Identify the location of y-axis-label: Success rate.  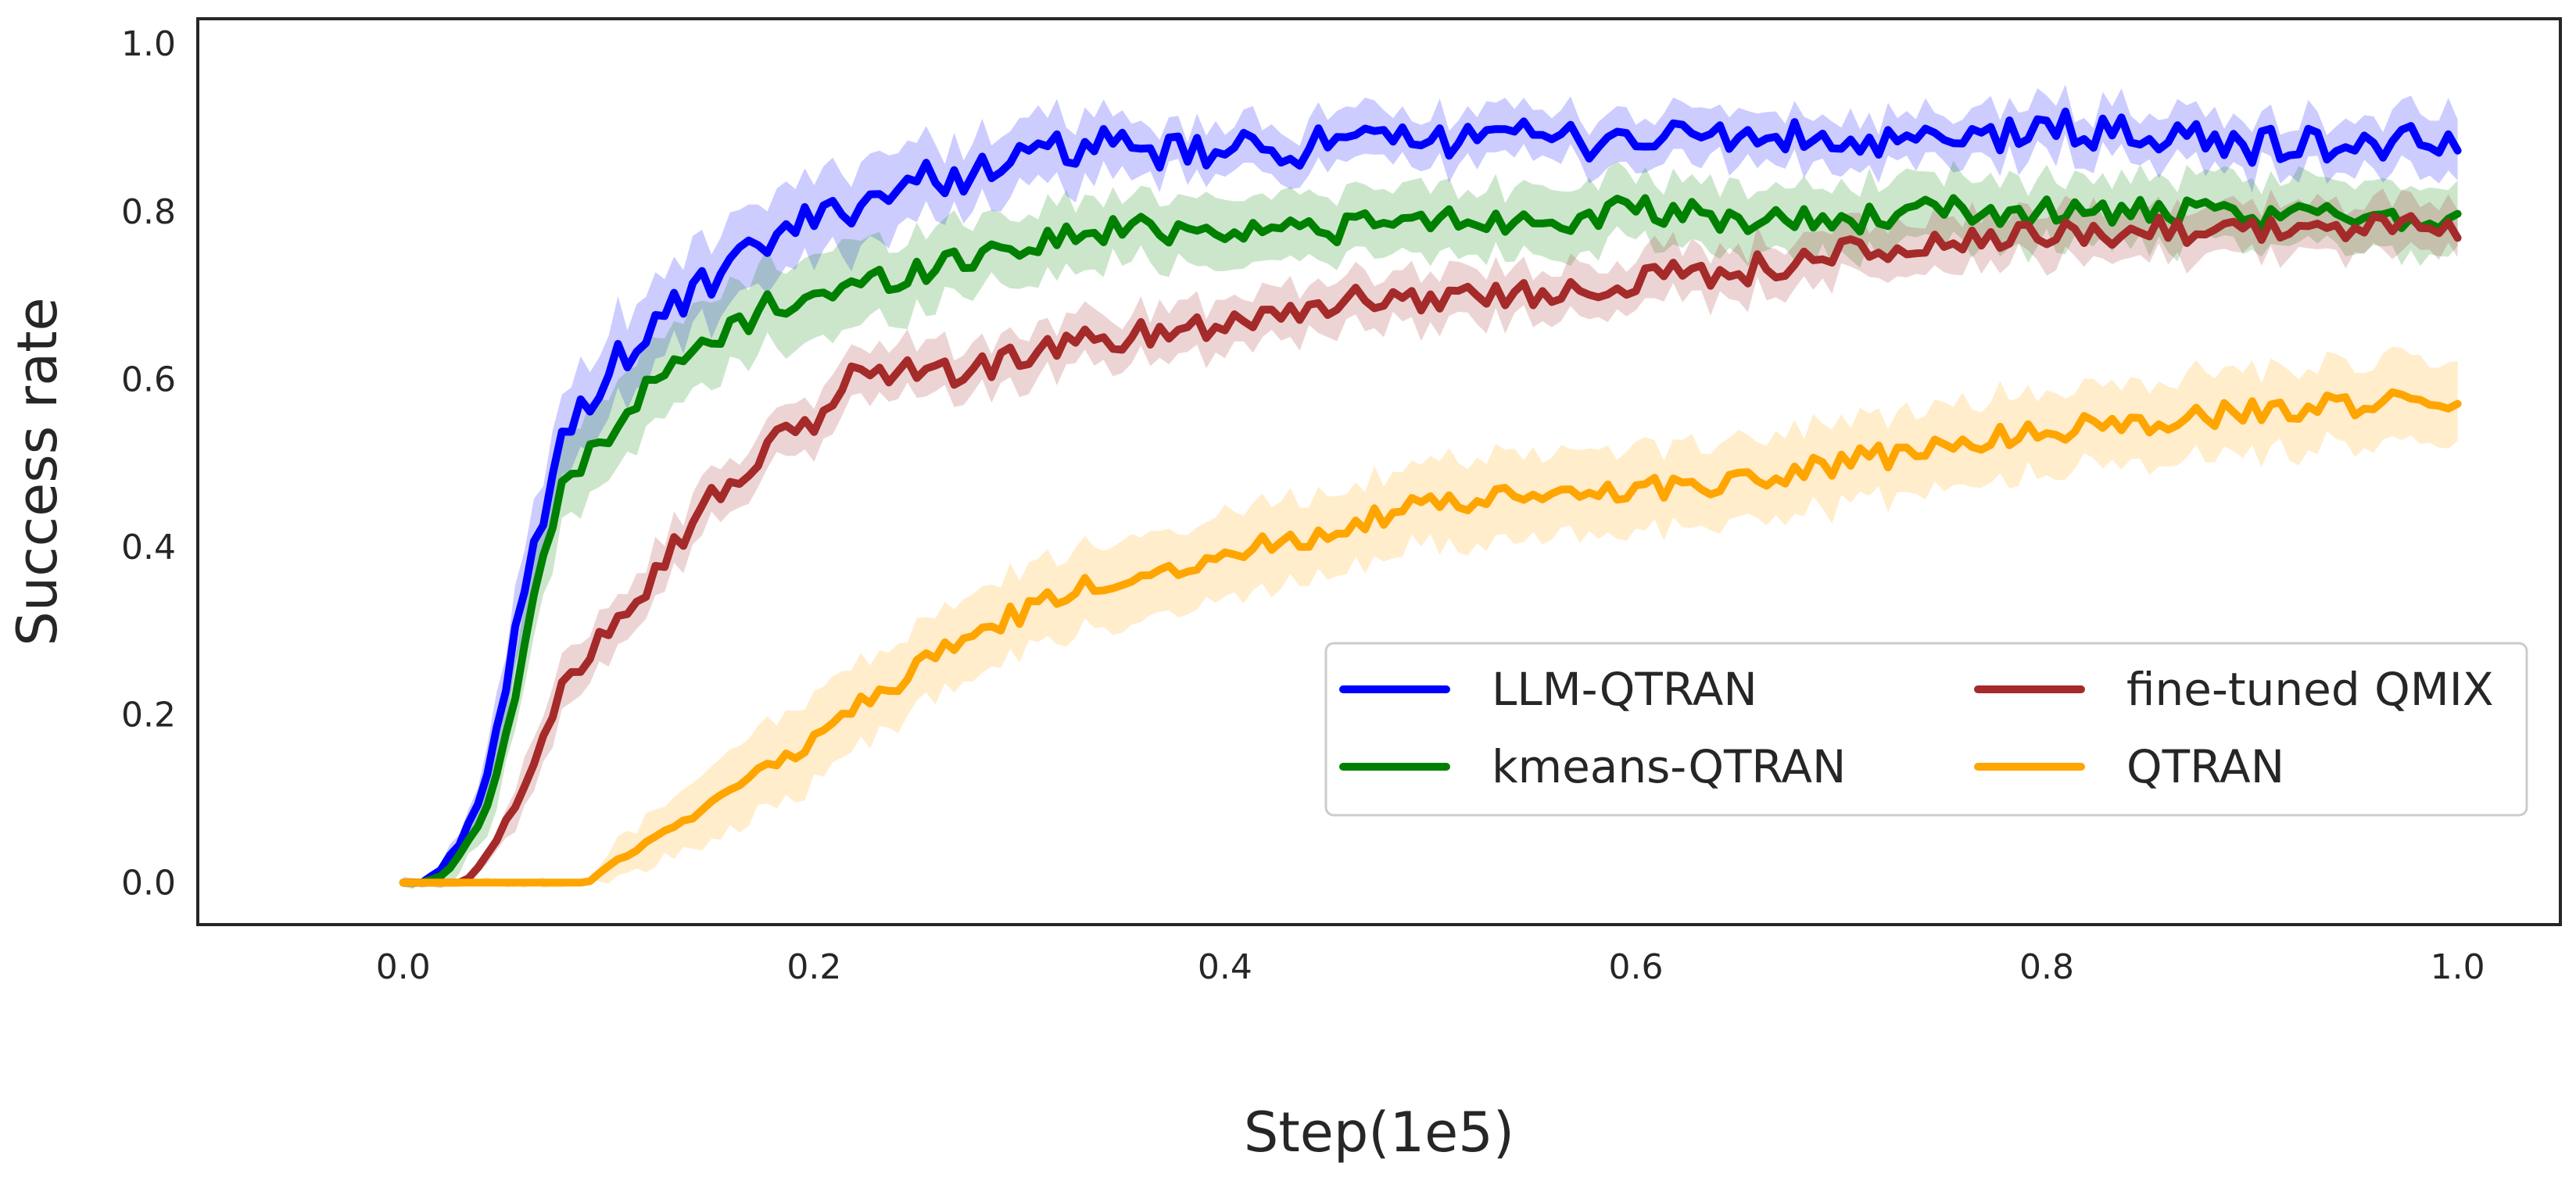
(37, 471).